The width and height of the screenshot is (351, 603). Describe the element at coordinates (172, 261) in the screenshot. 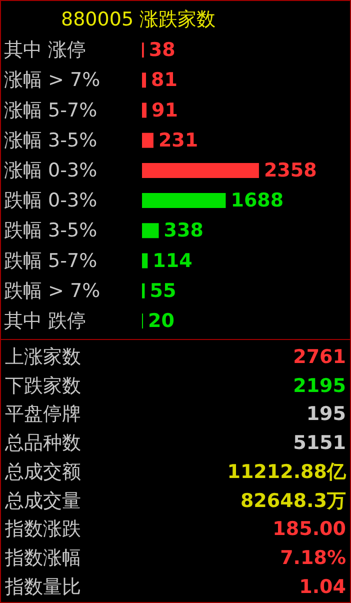

I see `data-label: 114` at that location.